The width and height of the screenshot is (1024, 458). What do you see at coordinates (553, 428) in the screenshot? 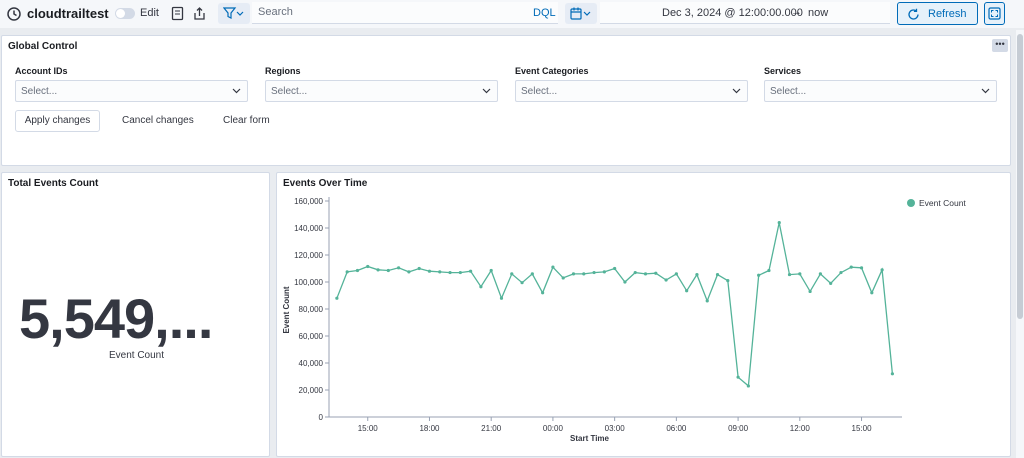
I see `x-tick-label: 00:00` at bounding box center [553, 428].